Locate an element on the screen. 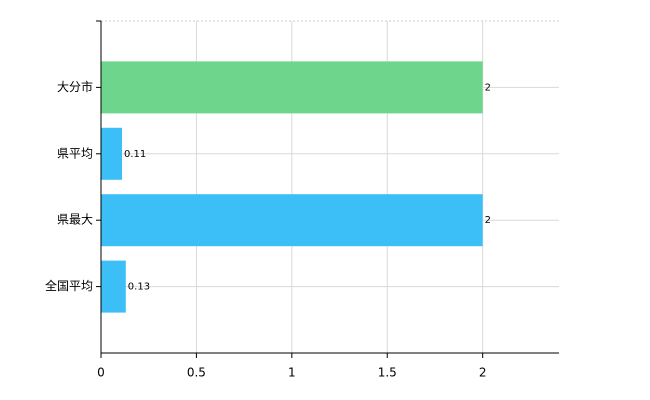  value-label: 0.11 is located at coordinates (135, 154).